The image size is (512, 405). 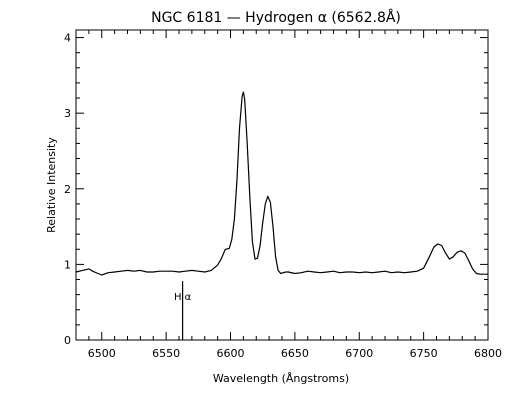 What do you see at coordinates (51, 185) in the screenshot?
I see `y-axis-label: Relative Intensity` at bounding box center [51, 185].